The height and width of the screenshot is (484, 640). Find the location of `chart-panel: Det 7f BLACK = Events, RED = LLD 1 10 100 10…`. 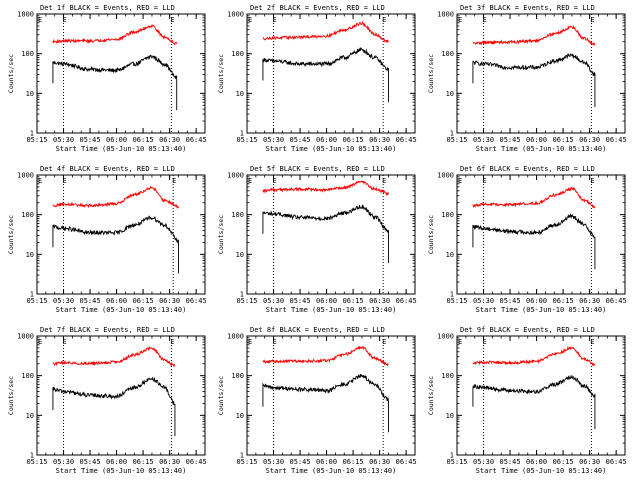

chart-panel: Det 7f BLACK = Events, RED = LLD 1 10 100 10… is located at coordinates (107, 400).